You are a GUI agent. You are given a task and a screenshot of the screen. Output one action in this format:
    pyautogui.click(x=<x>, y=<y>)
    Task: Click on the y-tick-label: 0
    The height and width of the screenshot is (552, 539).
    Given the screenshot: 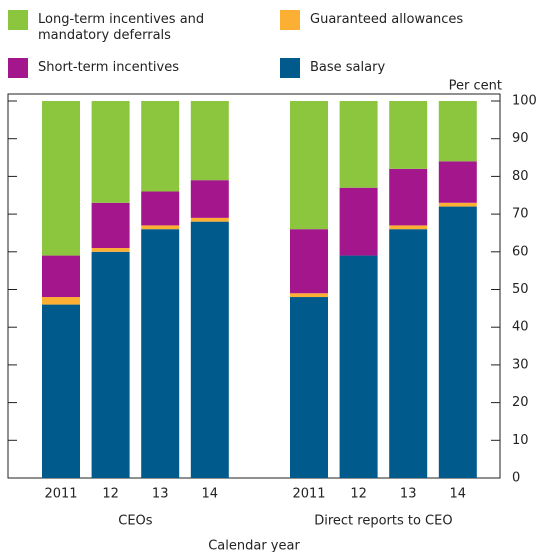 What is the action you would take?
    pyautogui.click(x=516, y=478)
    